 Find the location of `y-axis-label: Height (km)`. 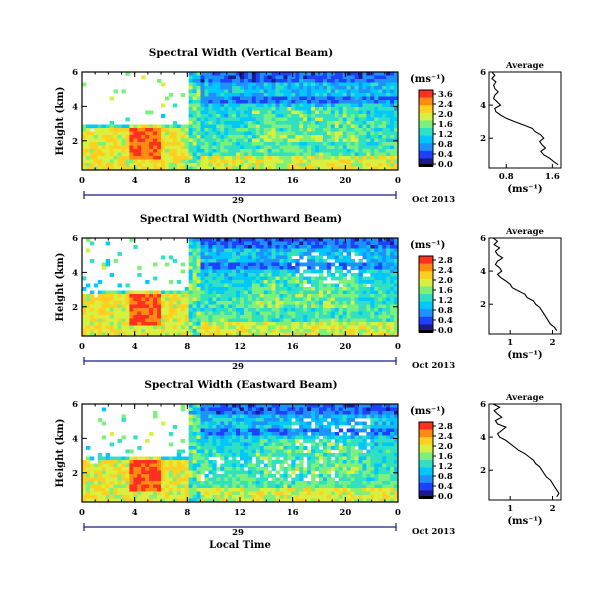

y-axis-label: Height (km) is located at coordinates (60, 121).